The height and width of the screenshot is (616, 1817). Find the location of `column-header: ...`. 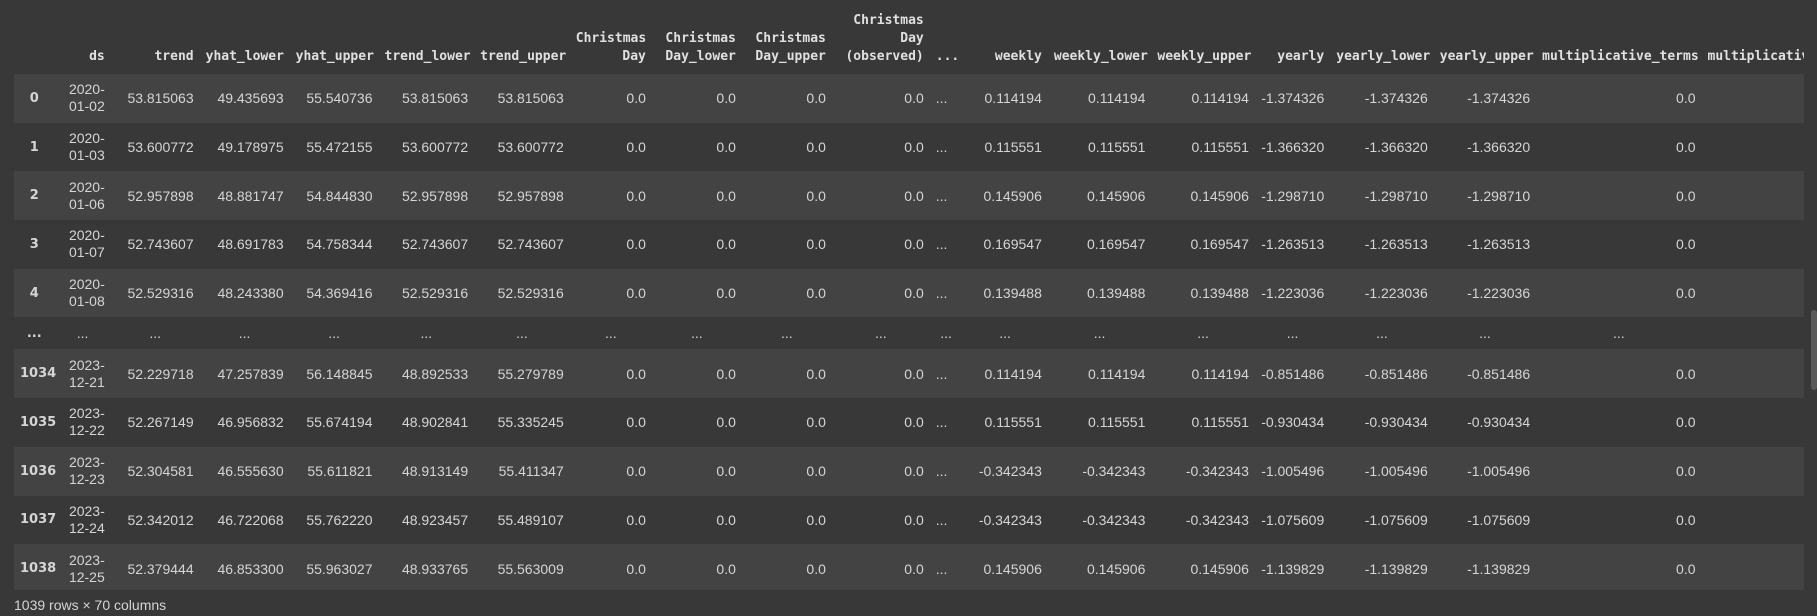

column-header: ... is located at coordinates (947, 56).